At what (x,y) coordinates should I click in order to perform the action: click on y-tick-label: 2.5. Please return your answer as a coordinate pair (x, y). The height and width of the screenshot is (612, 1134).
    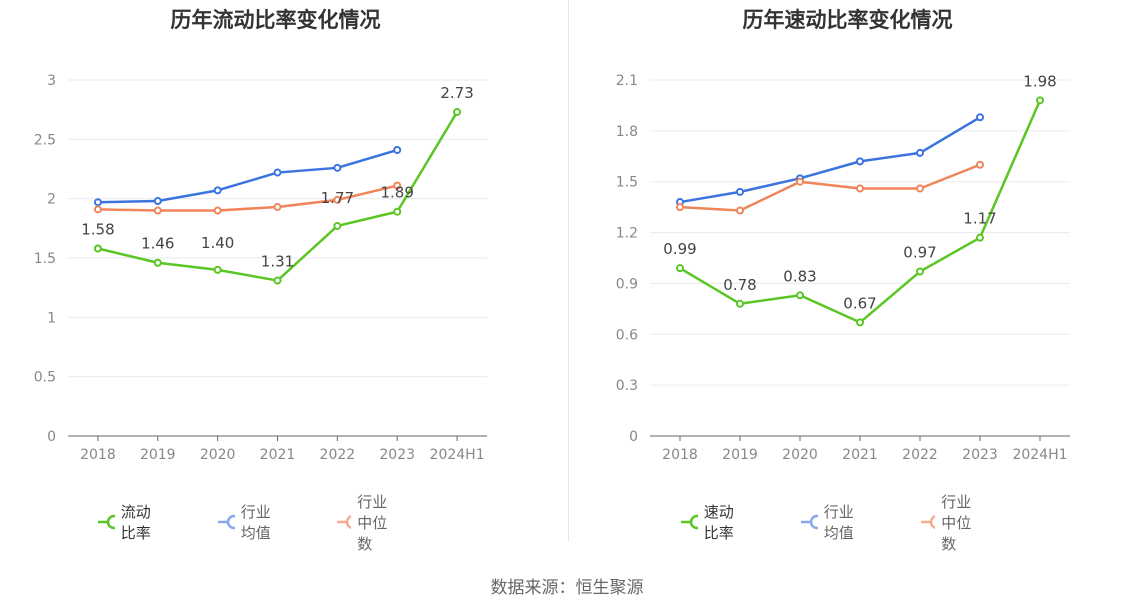
    Looking at the image, I should click on (45, 140).